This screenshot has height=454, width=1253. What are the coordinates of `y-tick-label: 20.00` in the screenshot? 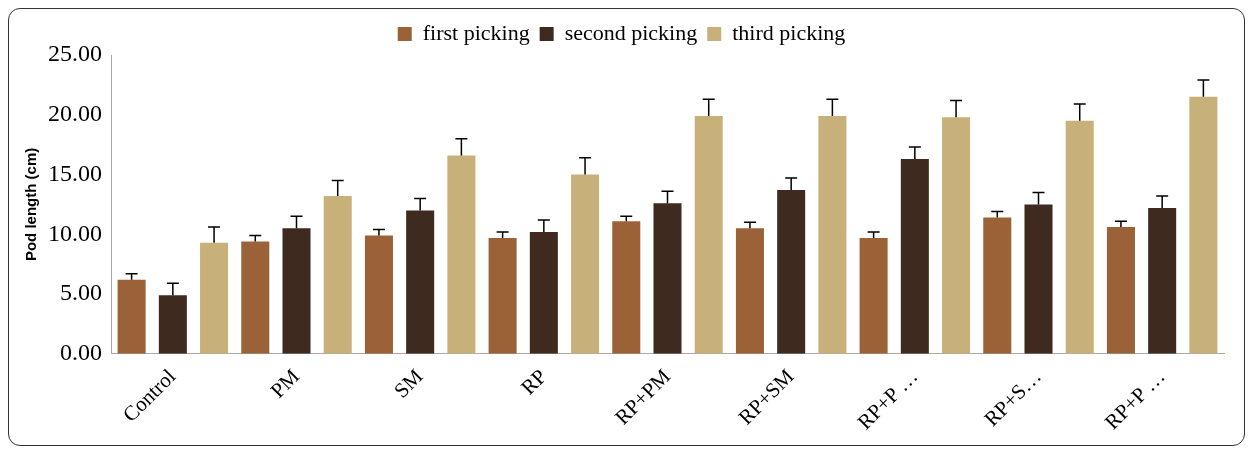 It's located at (75, 113).